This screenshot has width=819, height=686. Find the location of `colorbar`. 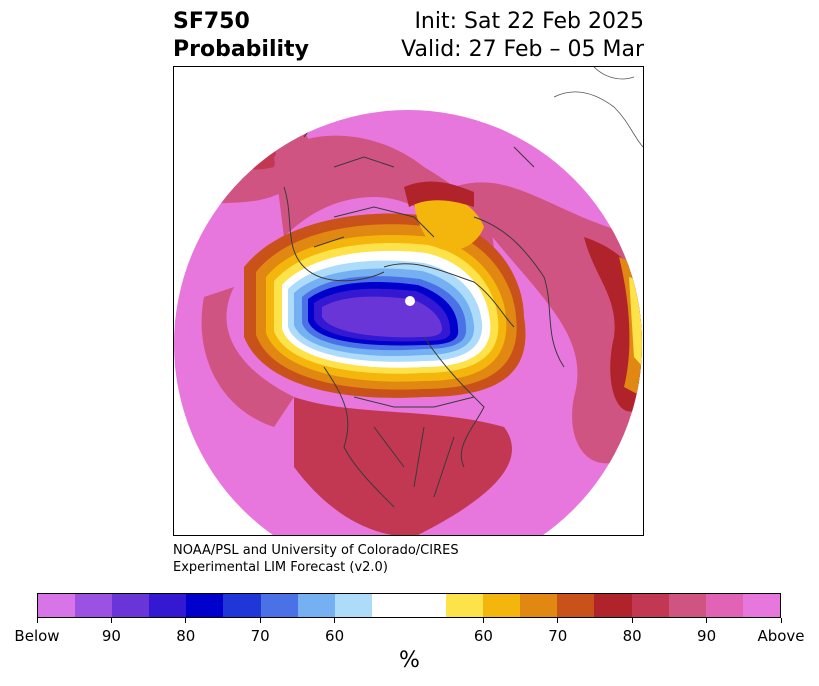

colorbar is located at coordinates (409, 605).